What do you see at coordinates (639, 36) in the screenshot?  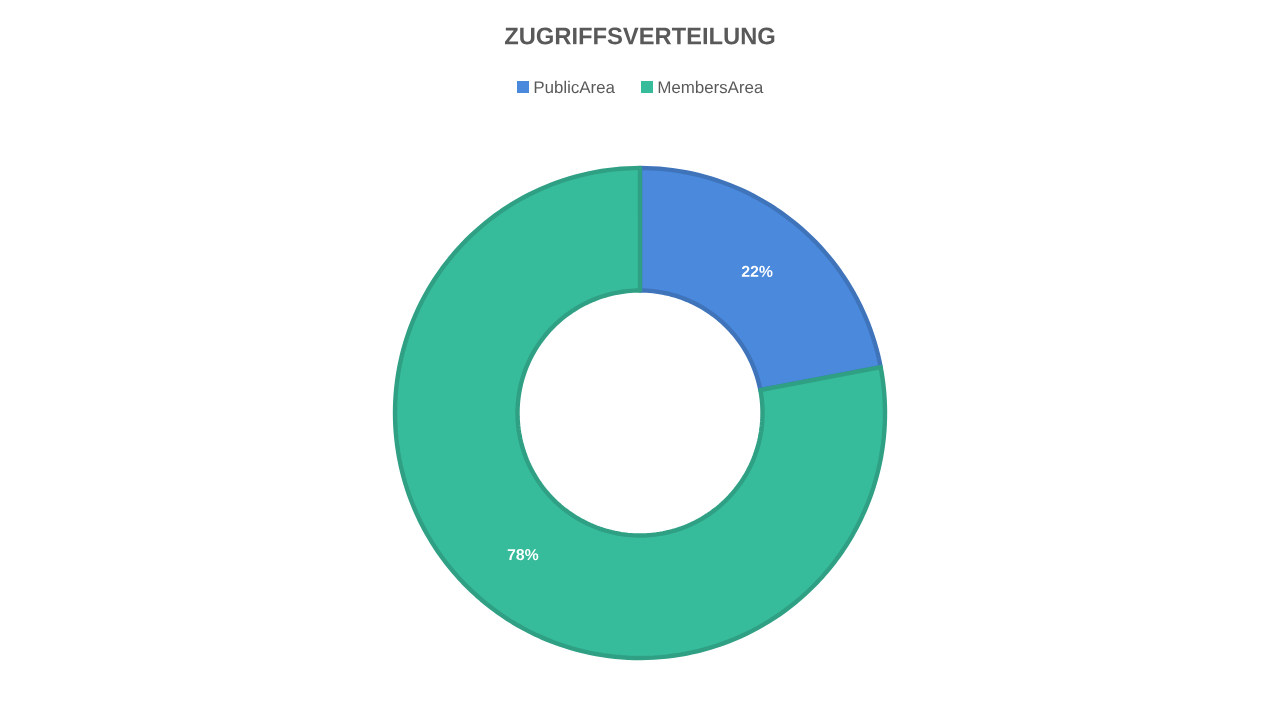 I see `chart-title: ZUGRIFFSVERTEILUNG` at bounding box center [639, 36].